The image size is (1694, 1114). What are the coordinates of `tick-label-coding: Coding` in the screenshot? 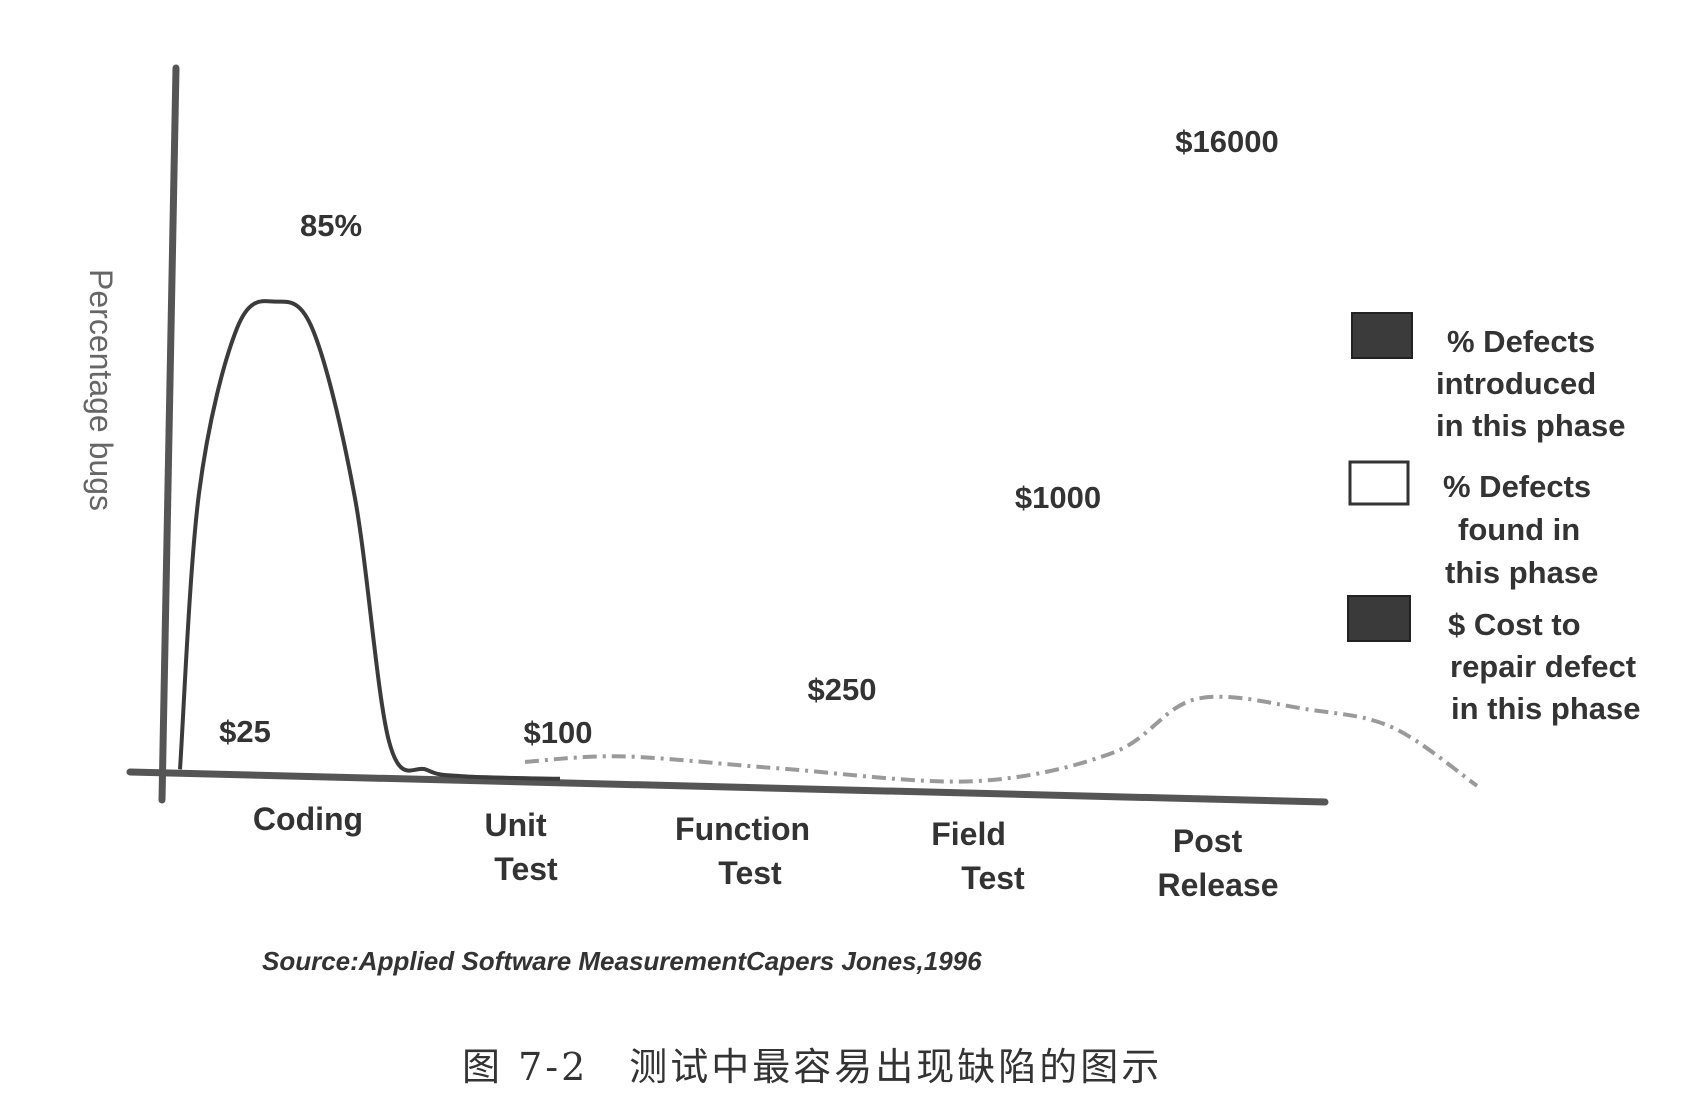 It's located at (308, 819).